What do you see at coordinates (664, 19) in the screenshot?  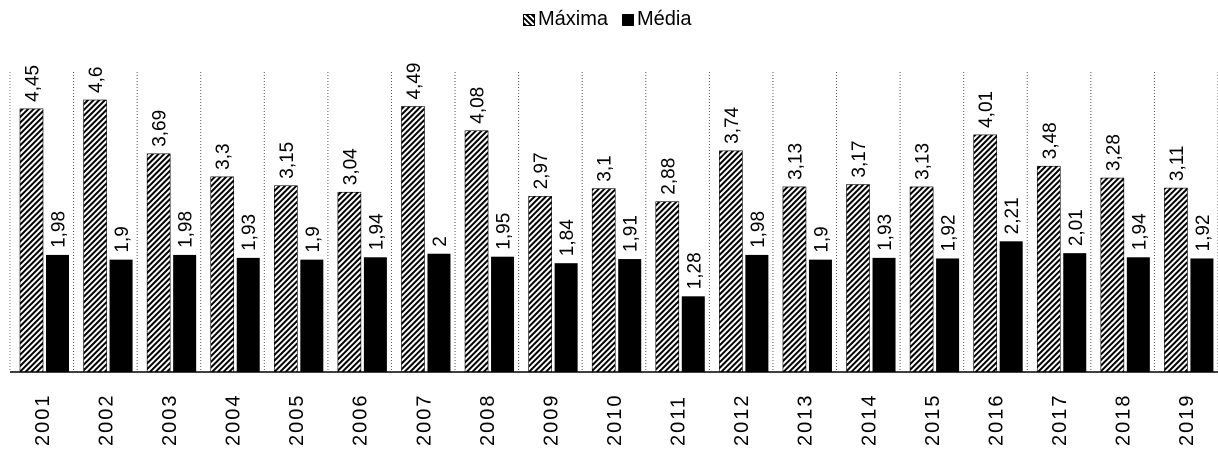 I see `legend-label-media: Média` at bounding box center [664, 19].